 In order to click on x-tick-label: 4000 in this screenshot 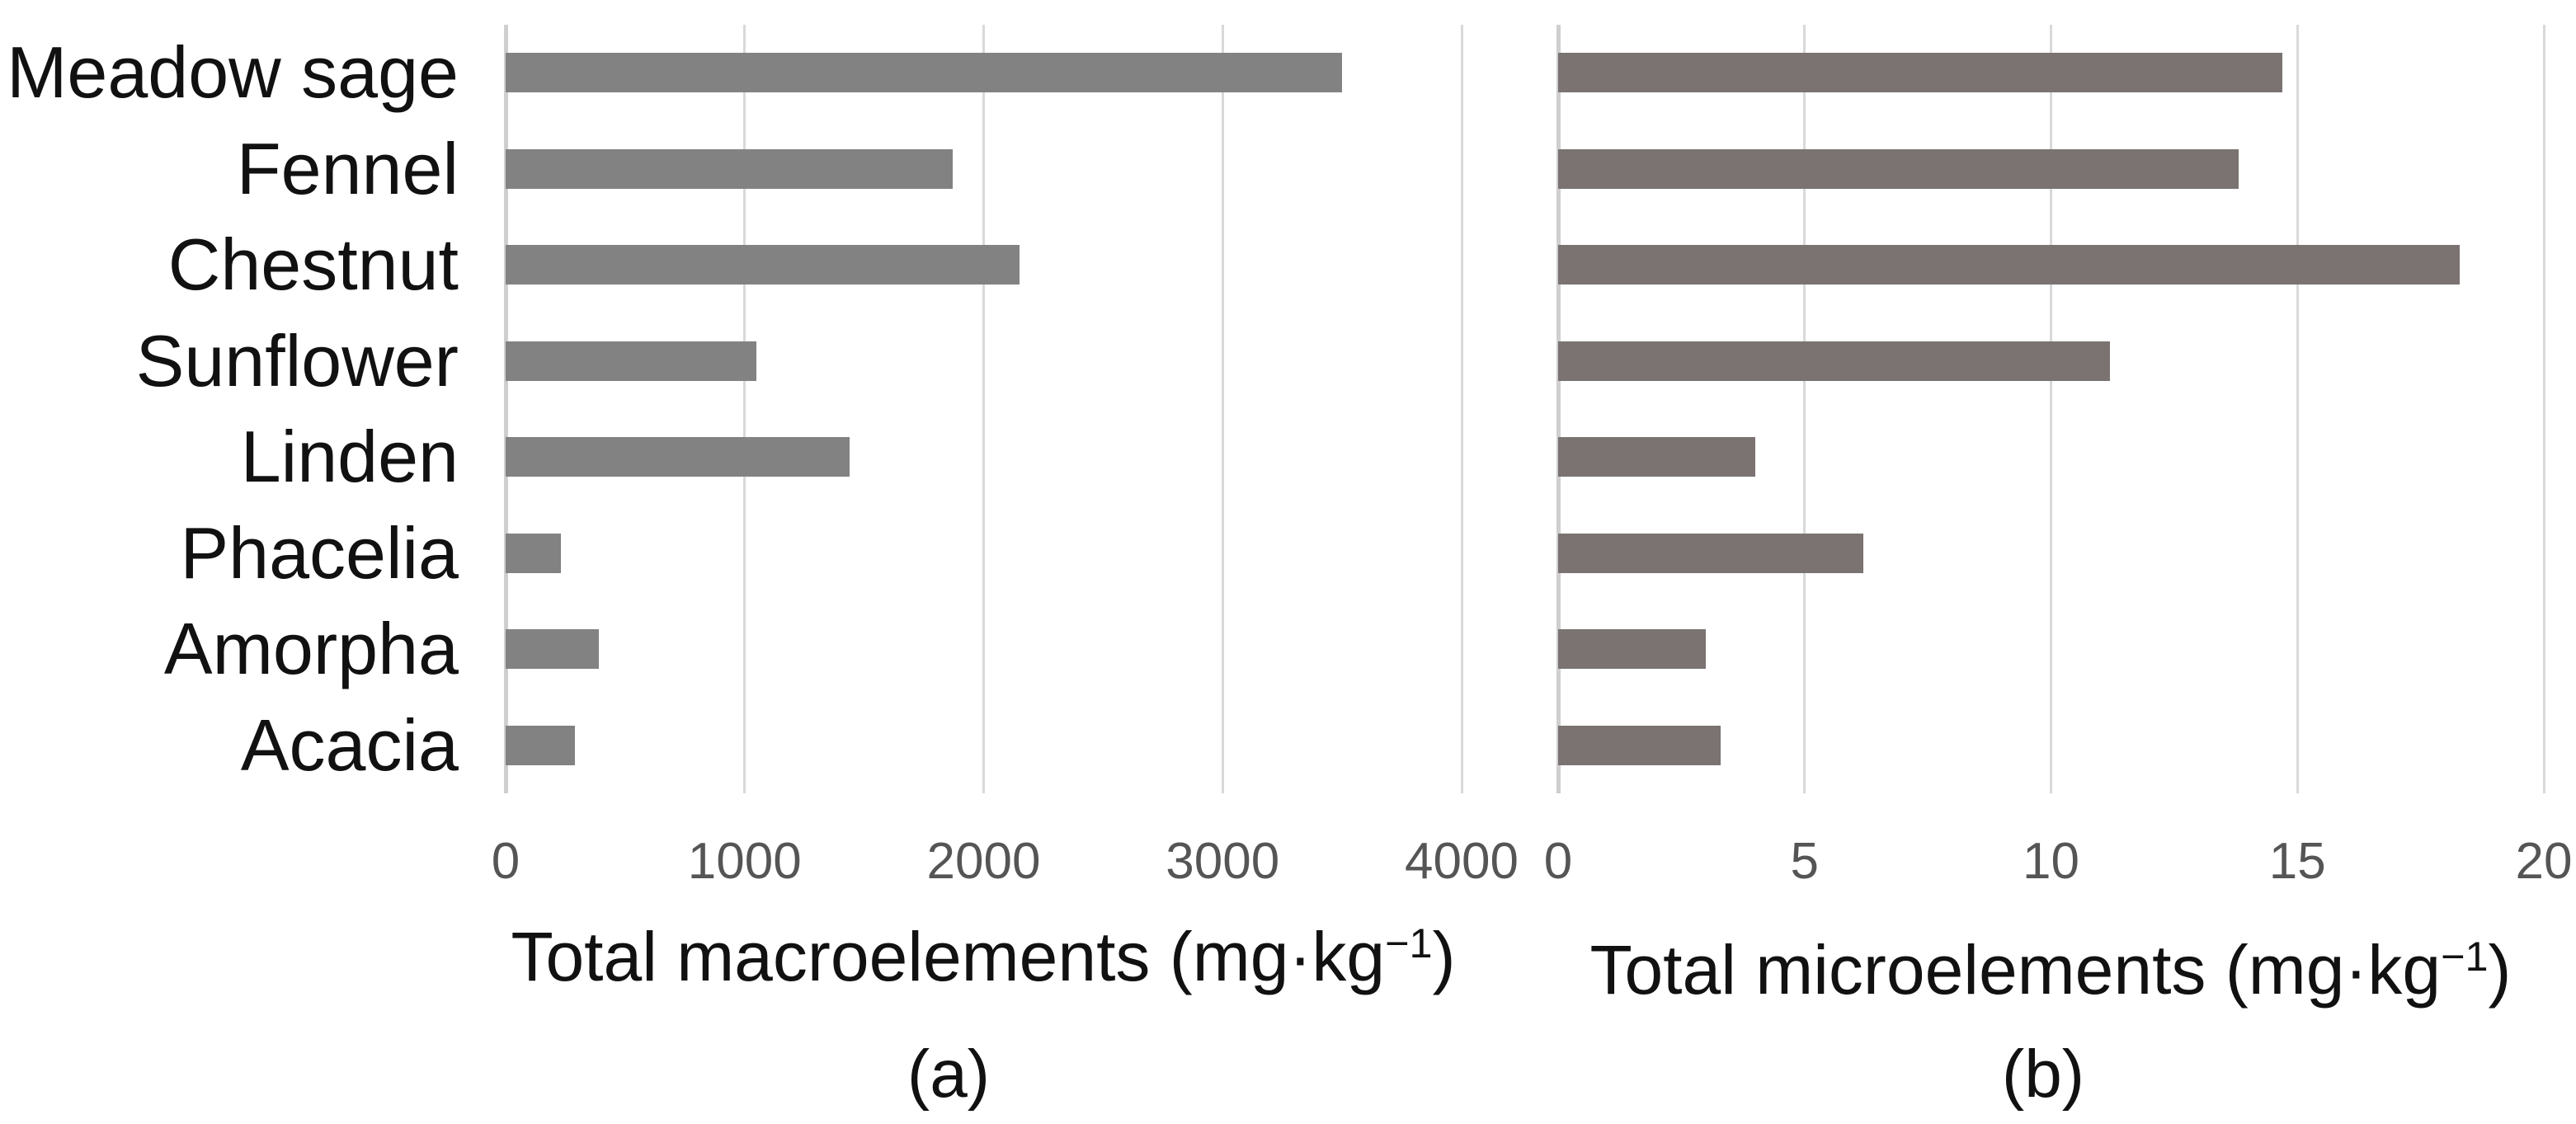, I will do `click(1462, 862)`.